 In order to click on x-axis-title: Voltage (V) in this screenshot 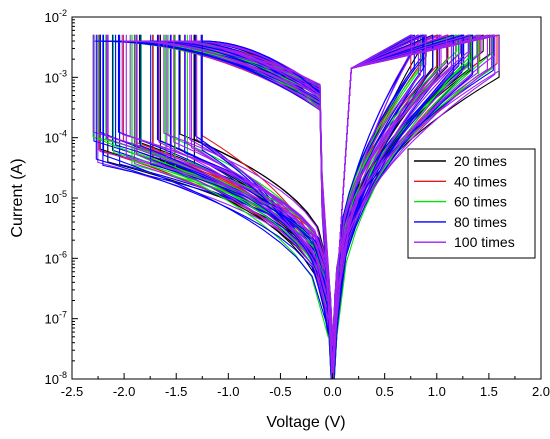, I will do `click(305, 422)`.